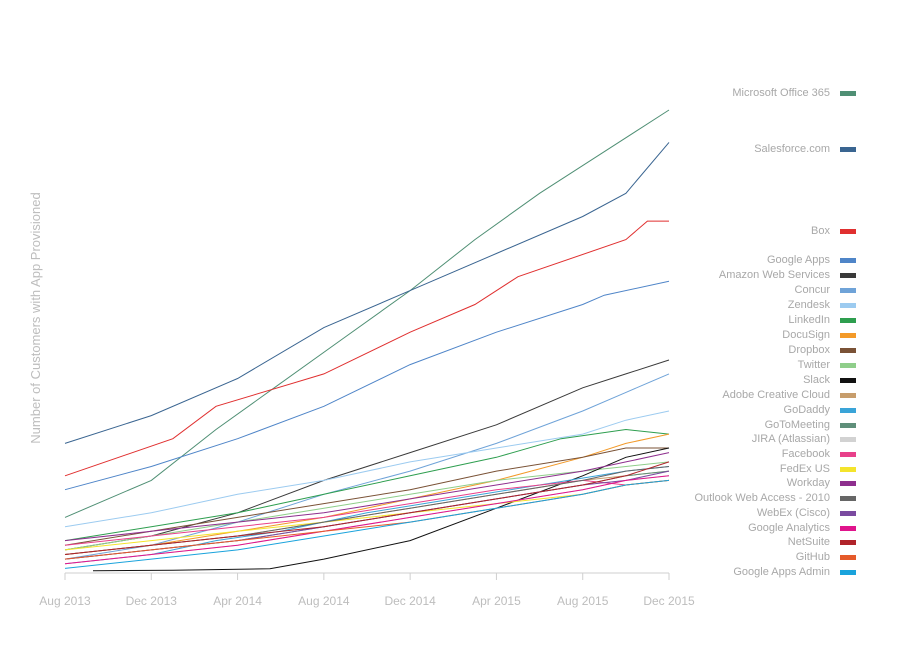 The image size is (909, 655). I want to click on legend-label: NetSuite, so click(809, 542).